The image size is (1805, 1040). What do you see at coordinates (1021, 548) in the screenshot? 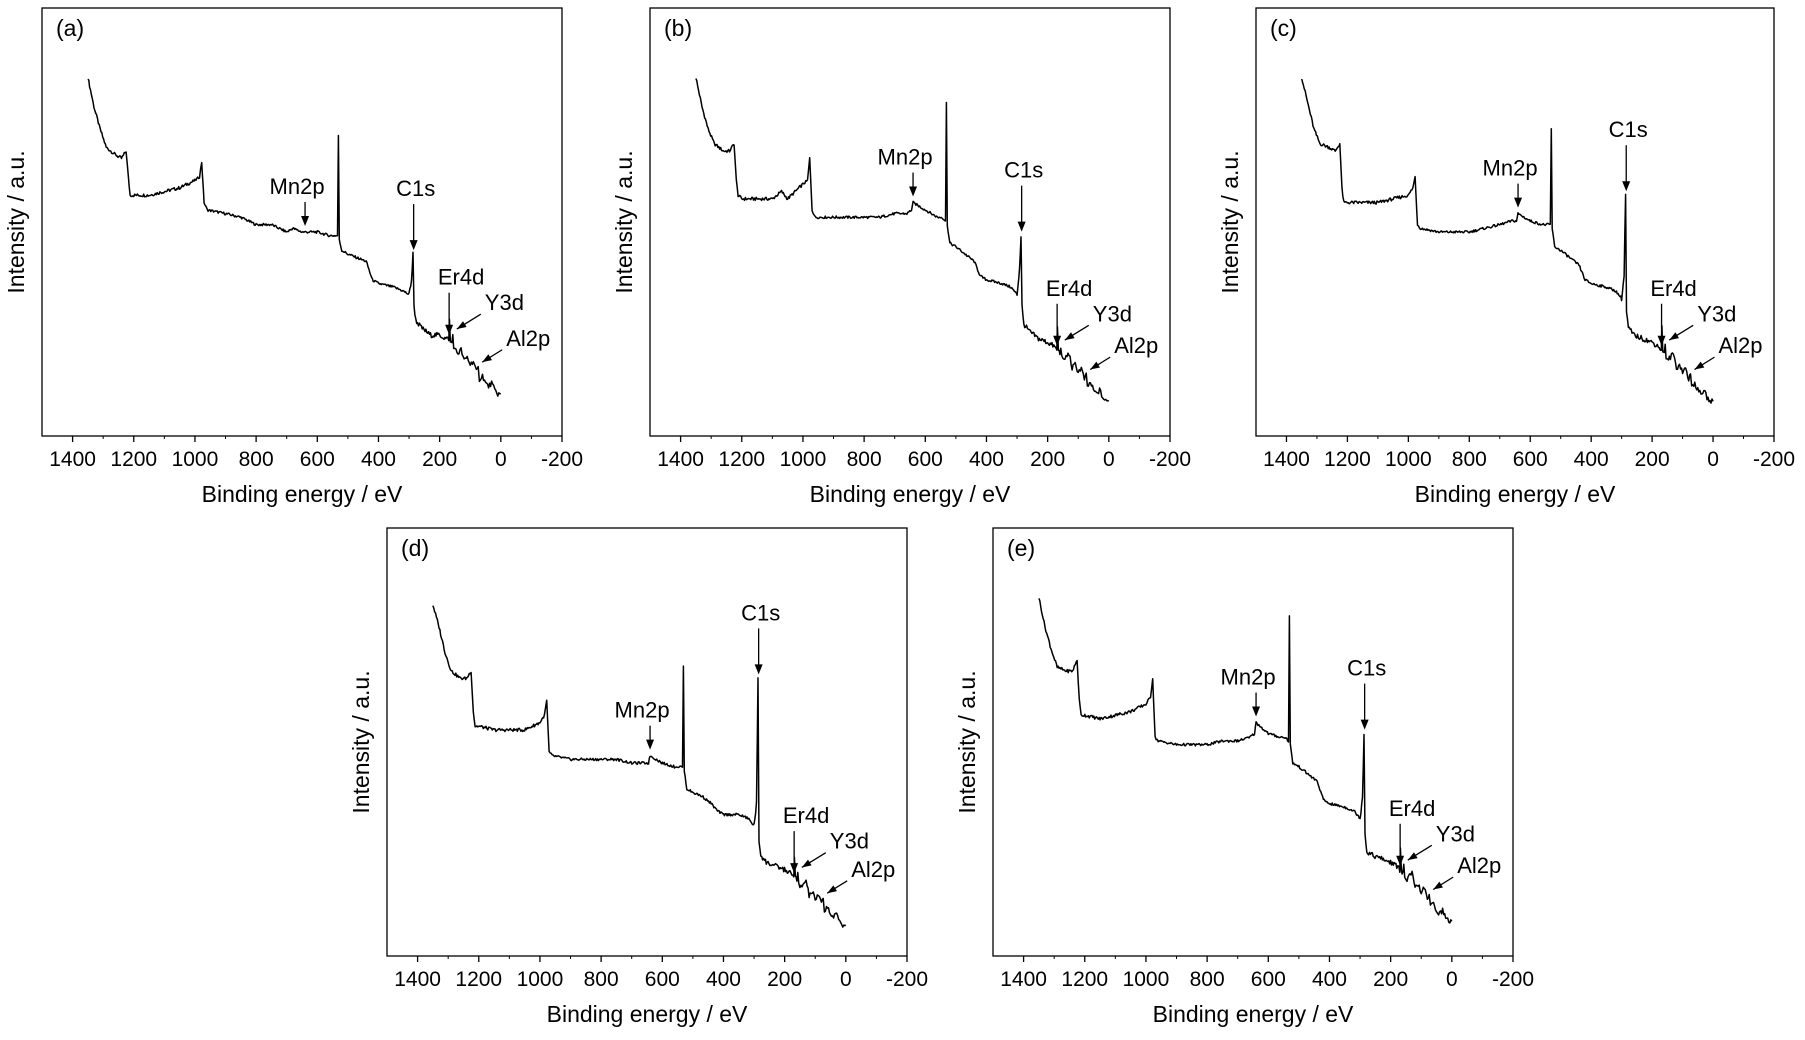
I see `panel-label: (e)` at bounding box center [1021, 548].